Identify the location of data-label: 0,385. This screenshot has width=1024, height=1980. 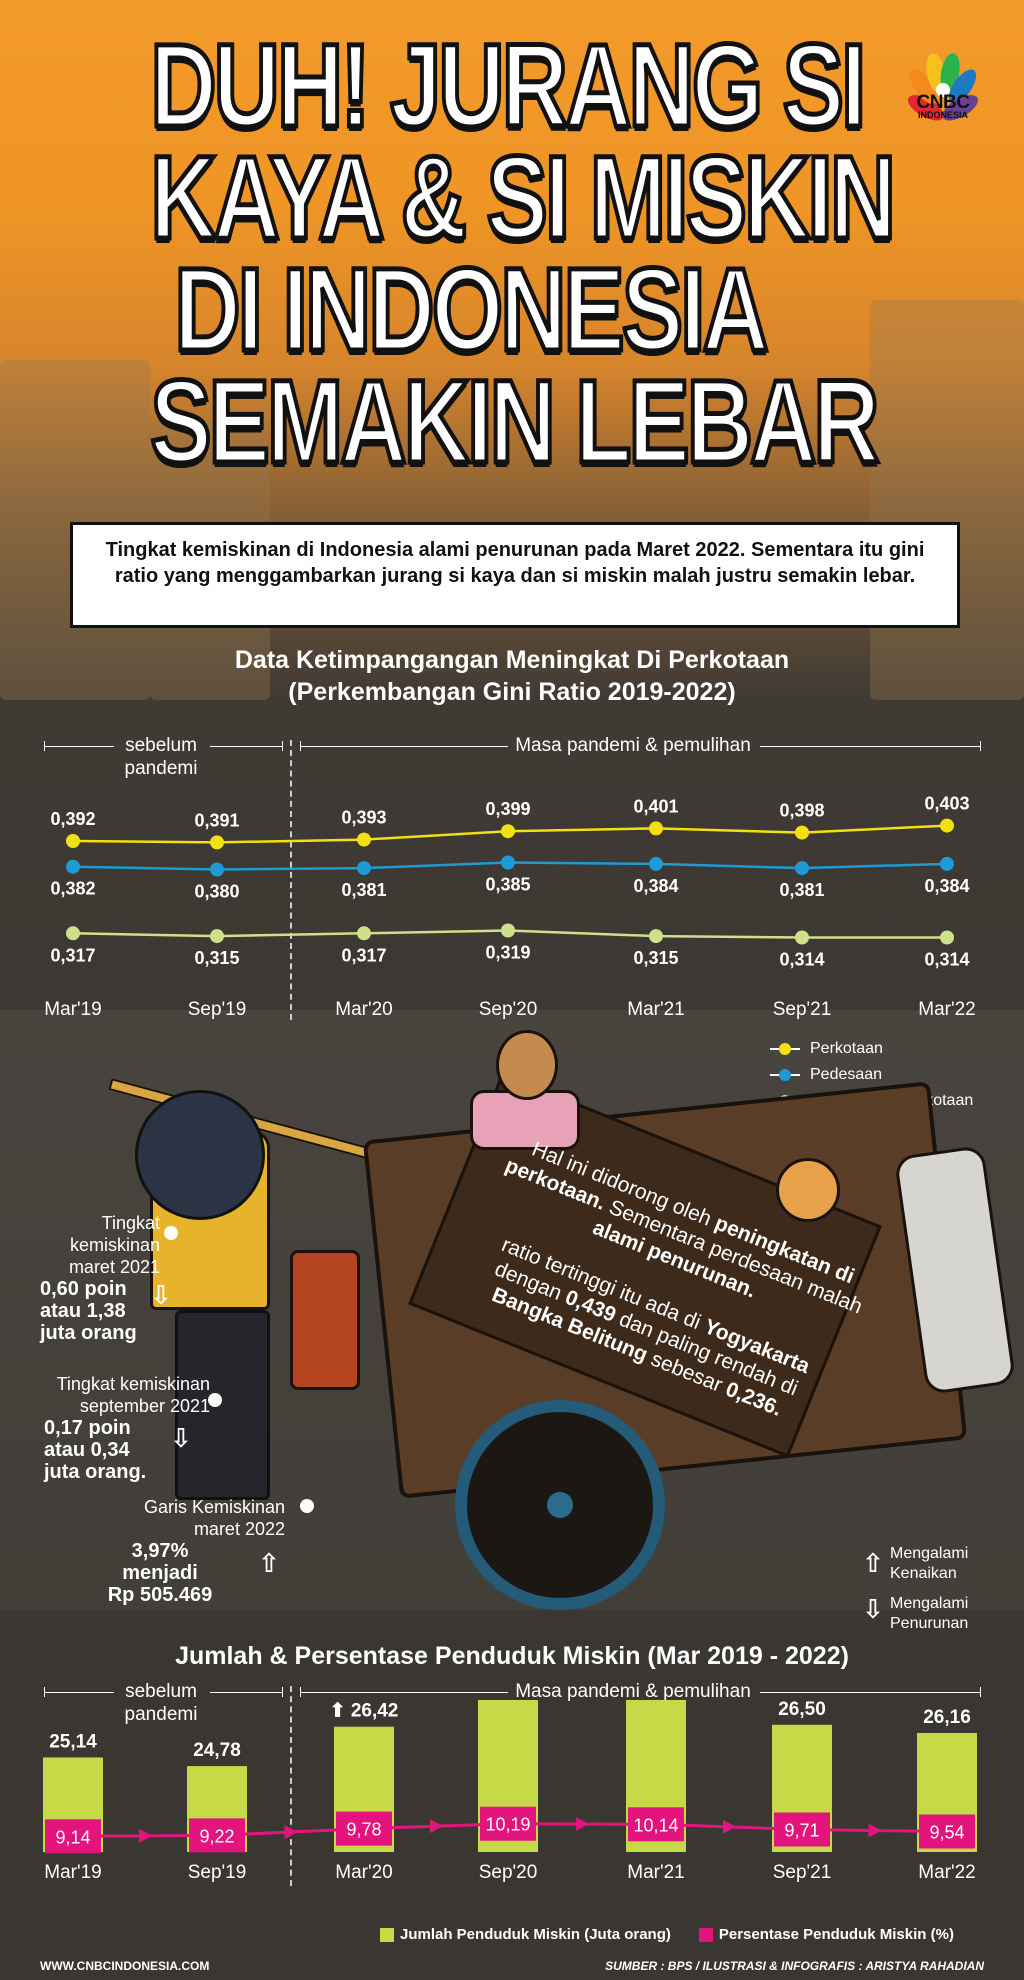
(507, 885).